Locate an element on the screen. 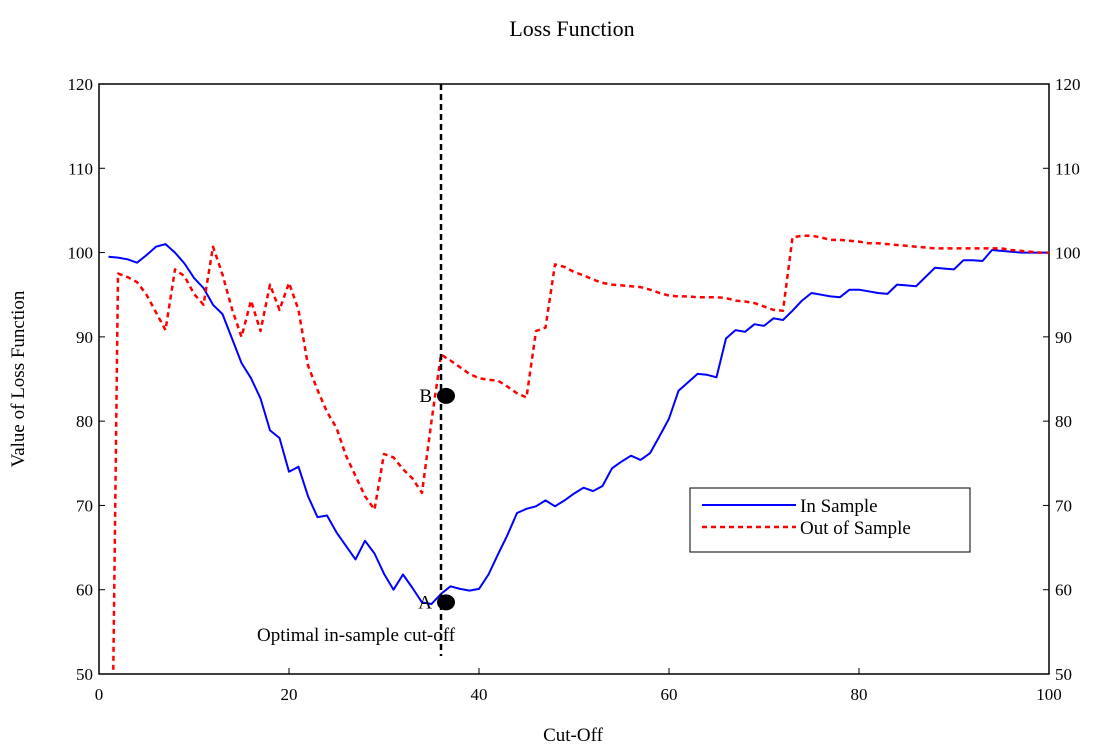 The width and height of the screenshot is (1105, 756). y-tick-label-right: 110 is located at coordinates (1067, 168).